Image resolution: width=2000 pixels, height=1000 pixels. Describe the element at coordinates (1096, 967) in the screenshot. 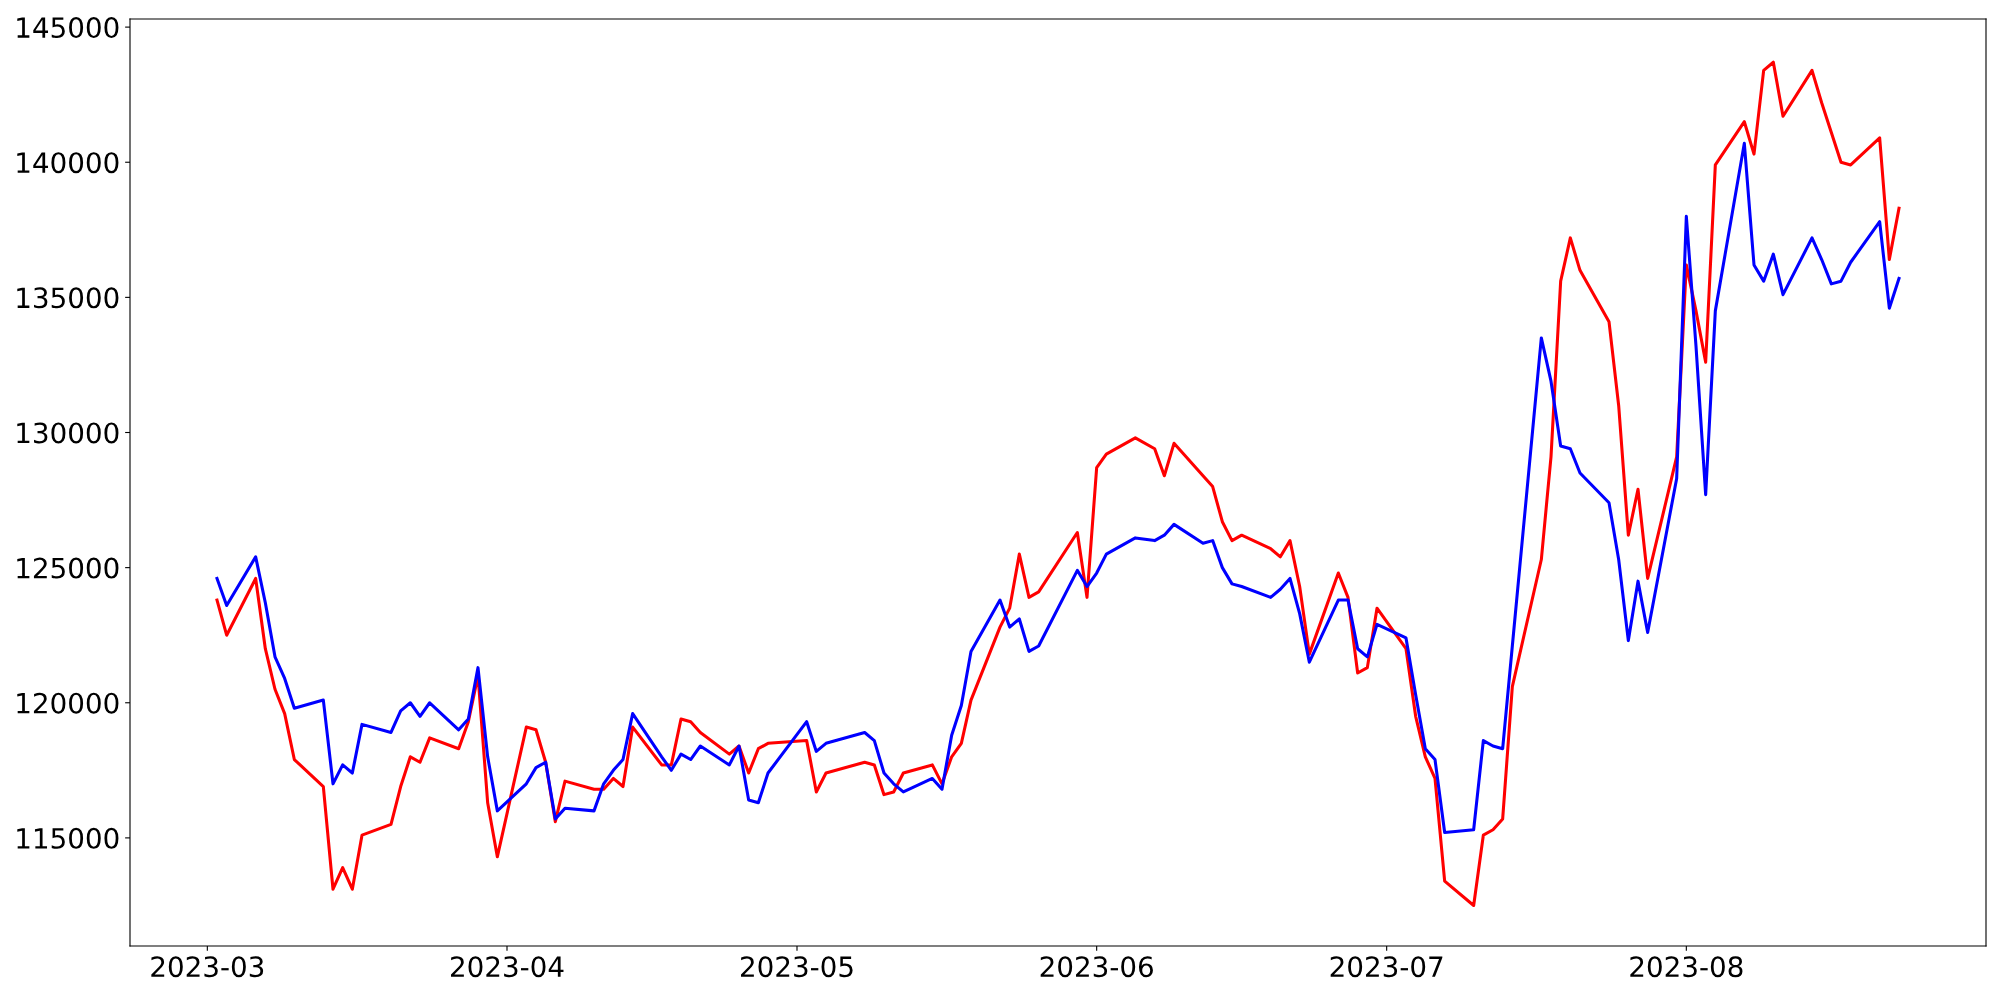

I see `x-tick-label: 2023-06` at that location.